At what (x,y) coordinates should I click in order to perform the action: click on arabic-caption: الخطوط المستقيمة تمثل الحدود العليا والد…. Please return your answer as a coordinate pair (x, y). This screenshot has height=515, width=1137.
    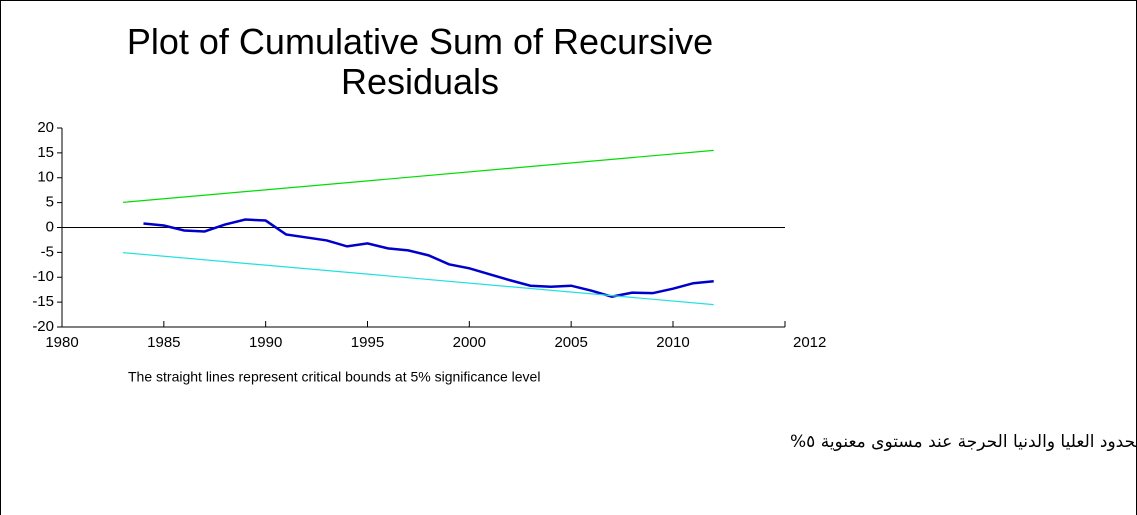
    Looking at the image, I should click on (963, 442).